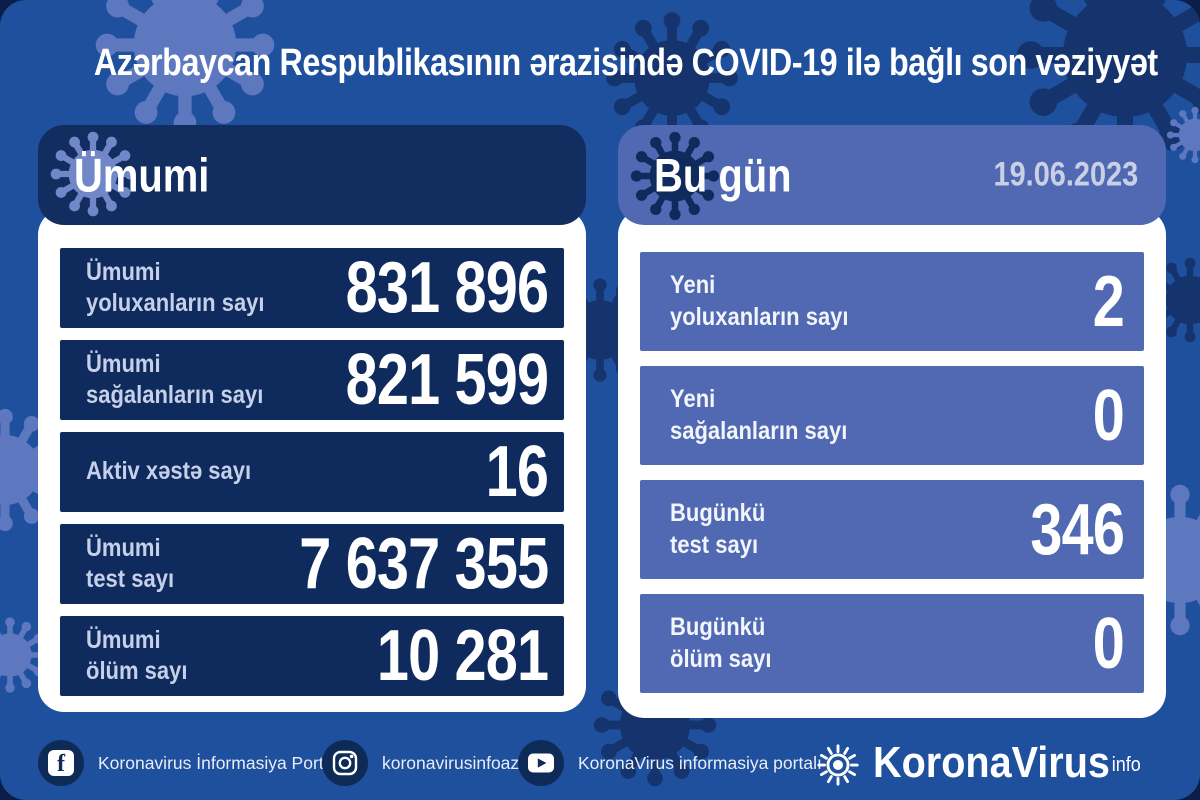  I want to click on stat-row-active-cases: Aktiv xəstə sayı 16, so click(312, 472).